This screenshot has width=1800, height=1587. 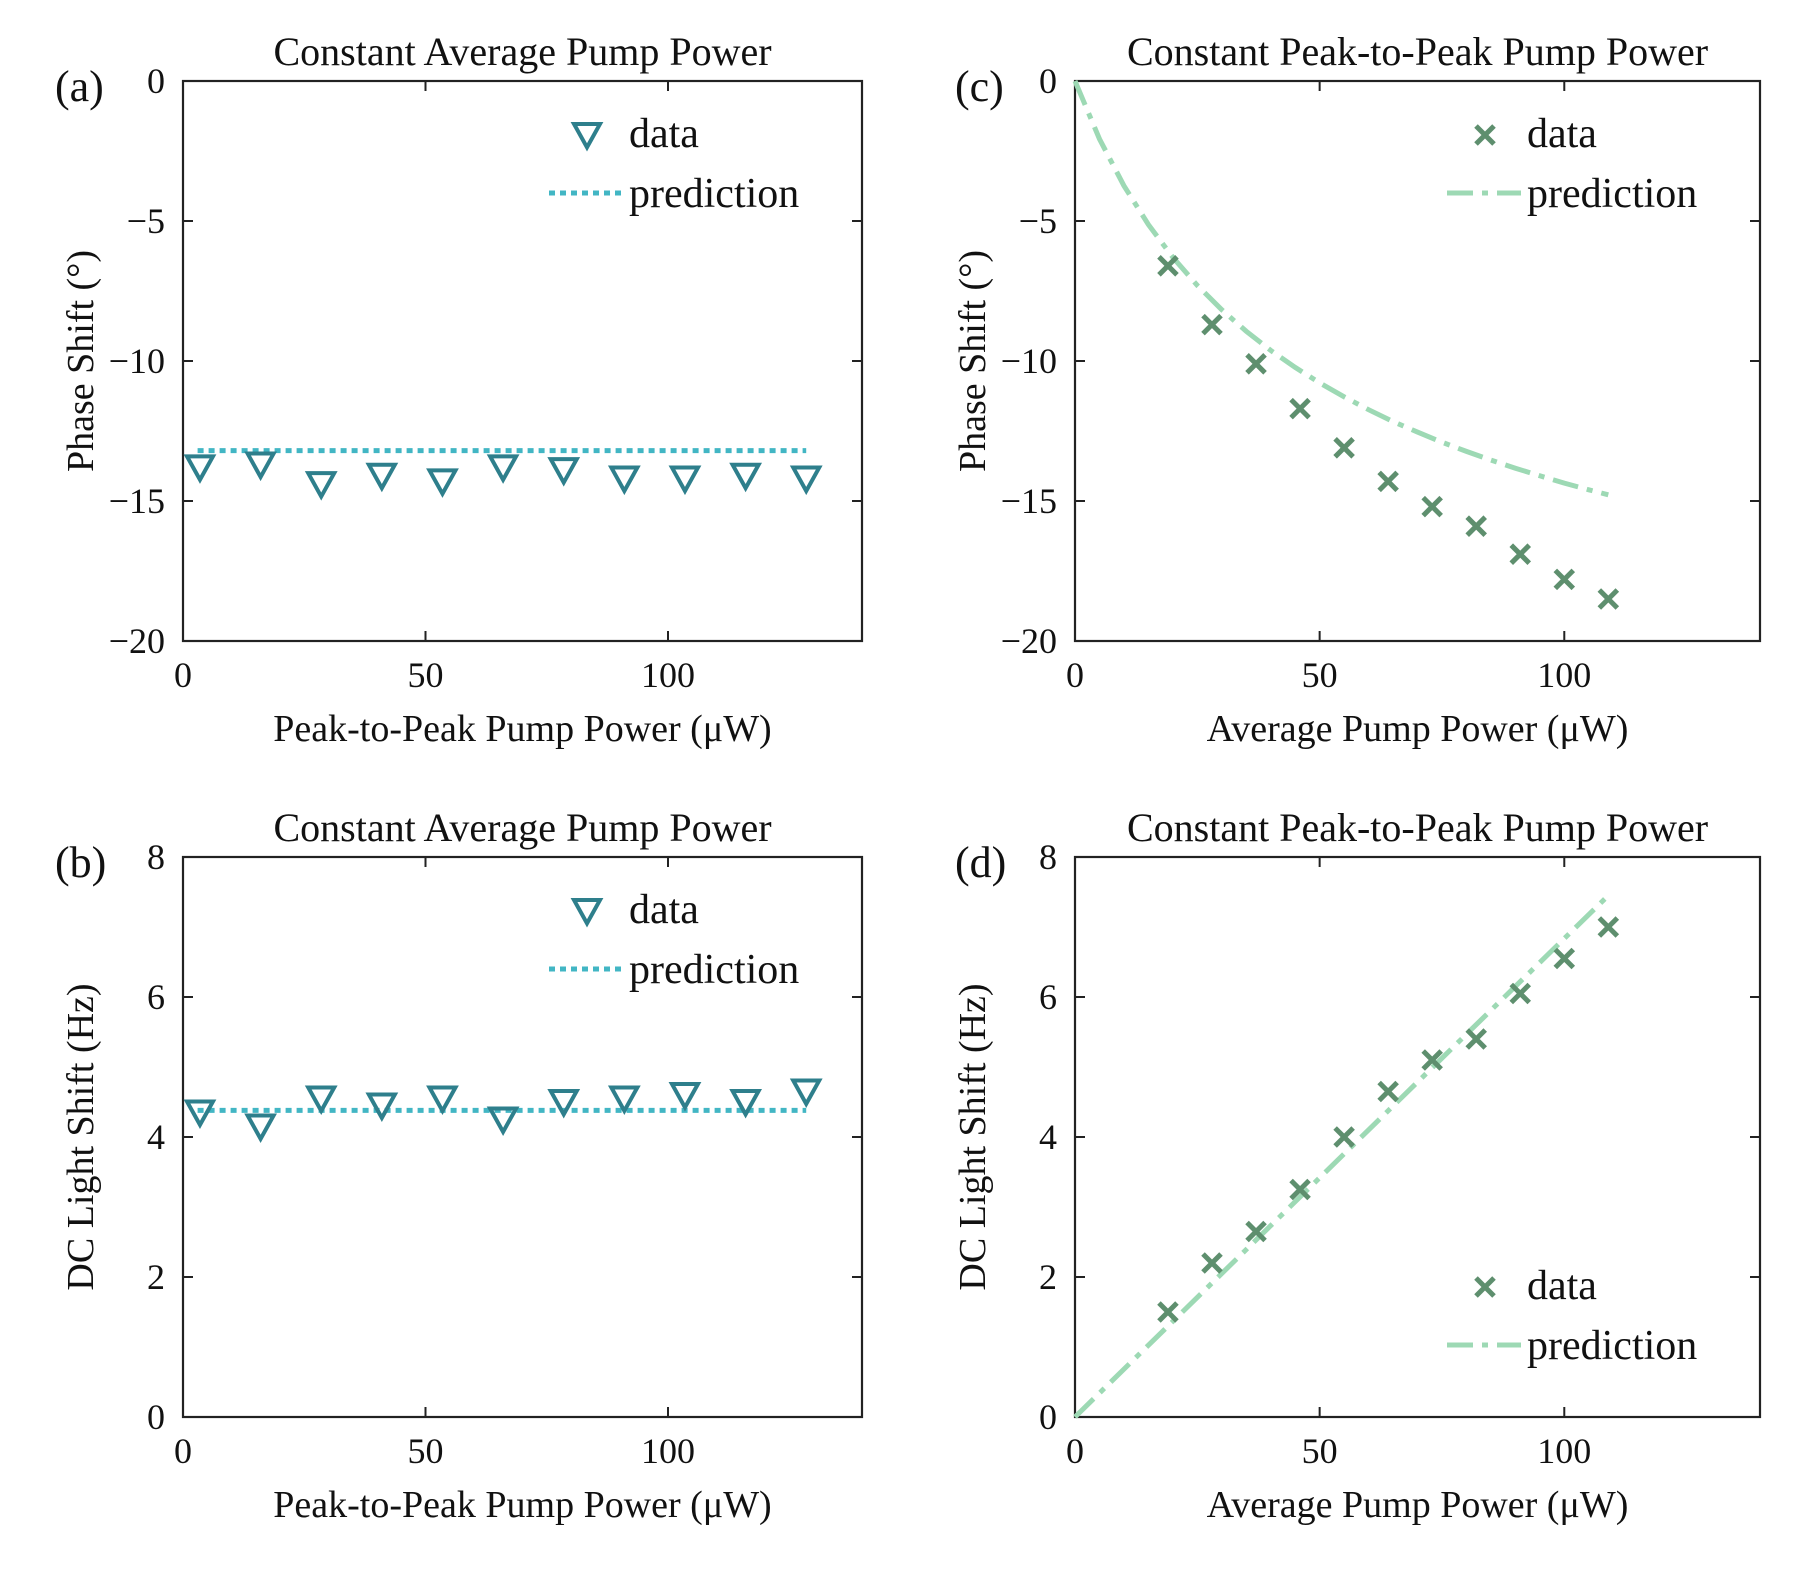 What do you see at coordinates (156, 1137) in the screenshot?
I see `y-tick-label: 4` at bounding box center [156, 1137].